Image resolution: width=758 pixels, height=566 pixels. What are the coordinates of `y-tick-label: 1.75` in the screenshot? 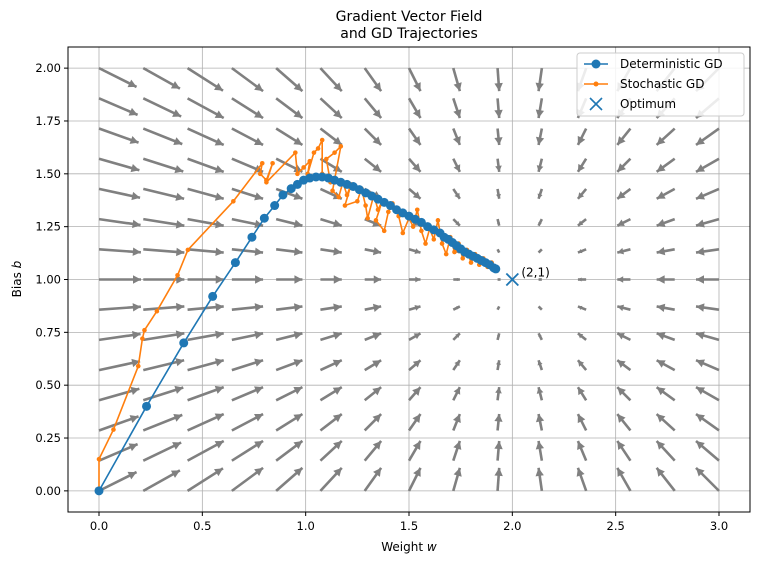 It's located at (48, 121).